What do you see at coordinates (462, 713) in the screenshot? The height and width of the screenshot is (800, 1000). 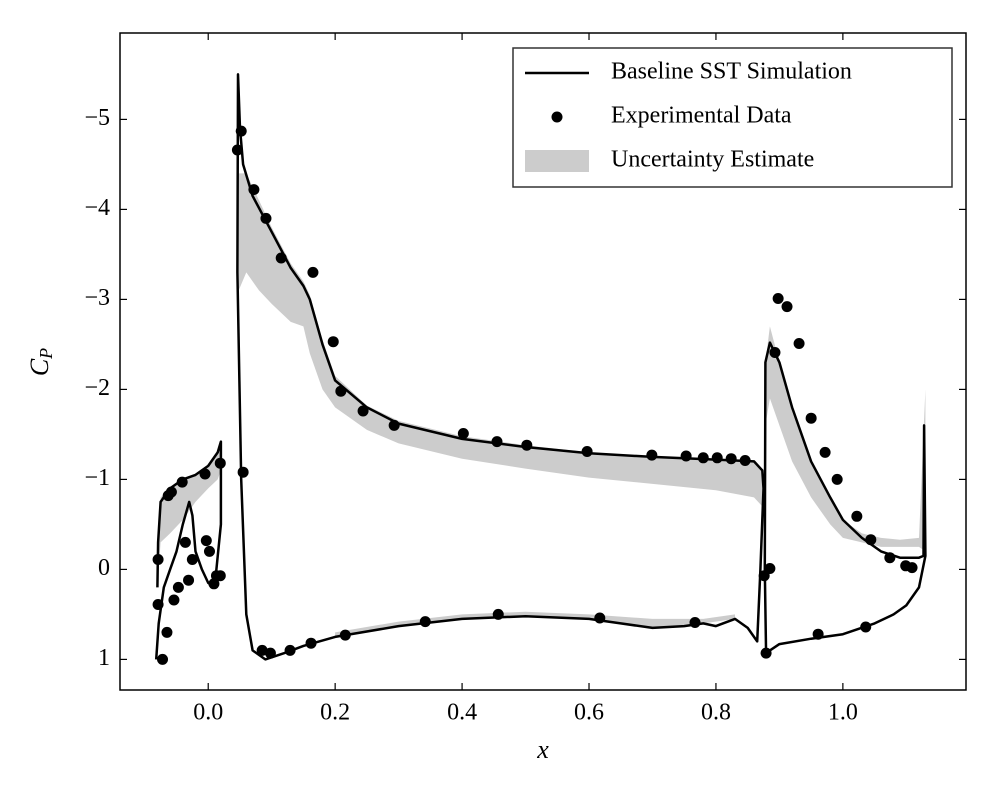 I see `x-tick-label: 0.4` at bounding box center [462, 713].